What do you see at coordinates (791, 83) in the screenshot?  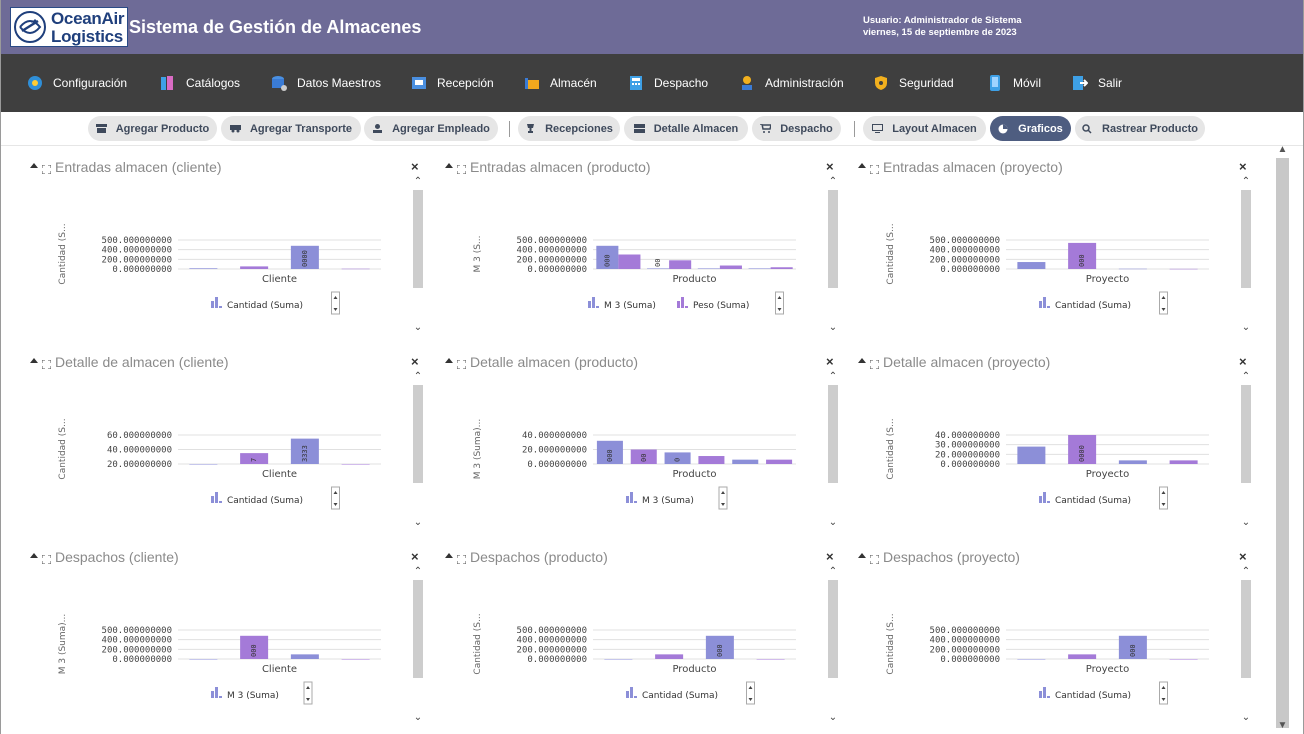 I see `nav-item-administracion: Administración` at bounding box center [791, 83].